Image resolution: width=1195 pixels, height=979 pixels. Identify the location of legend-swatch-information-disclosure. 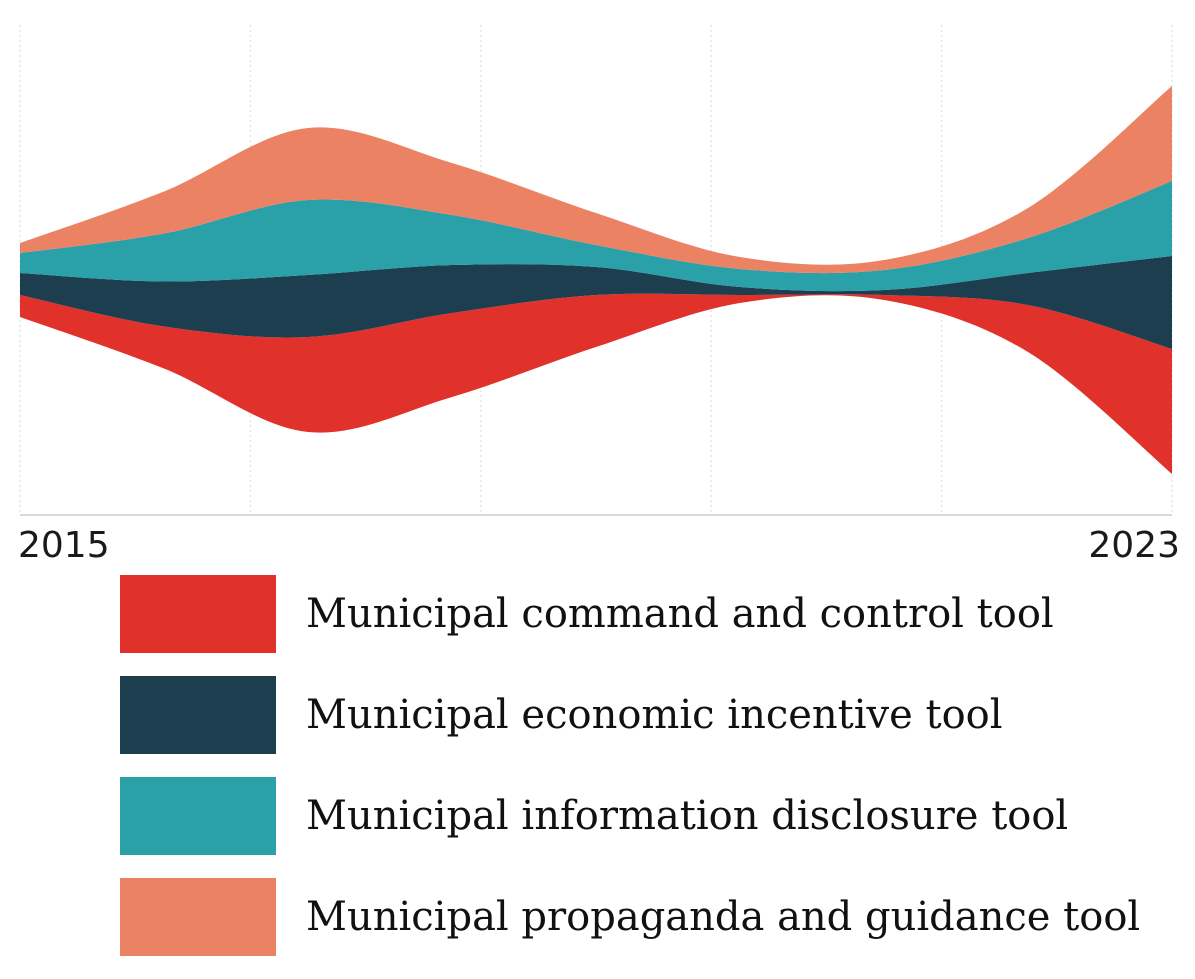
(198, 816).